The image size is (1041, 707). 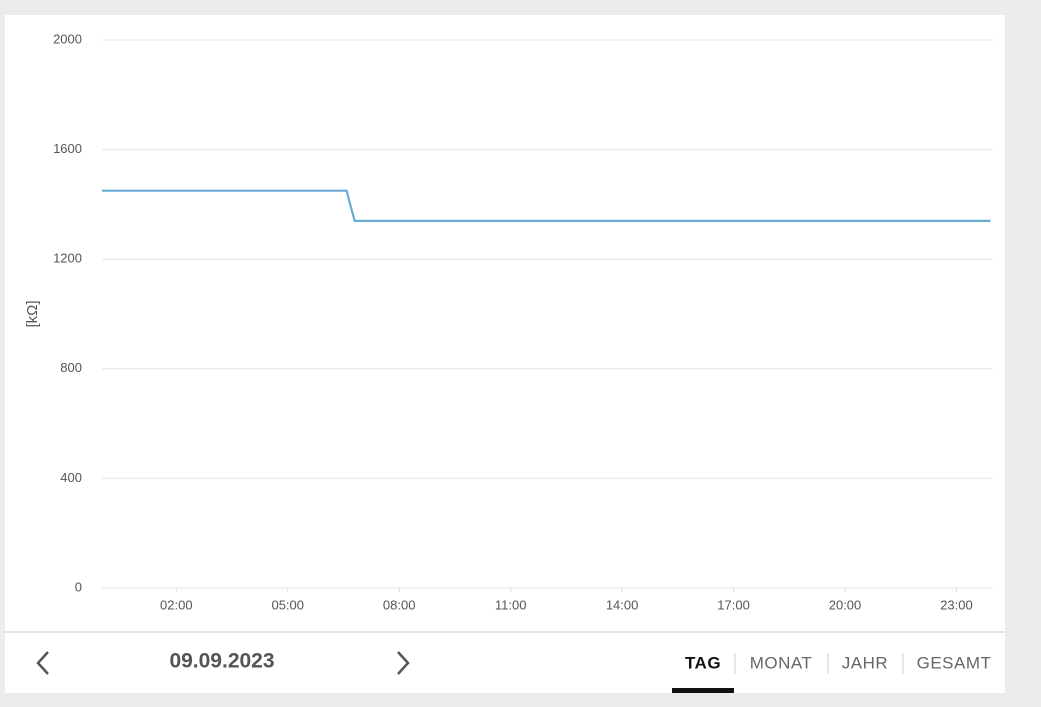 What do you see at coordinates (865, 662) in the screenshot?
I see `tab: JAHR` at bounding box center [865, 662].